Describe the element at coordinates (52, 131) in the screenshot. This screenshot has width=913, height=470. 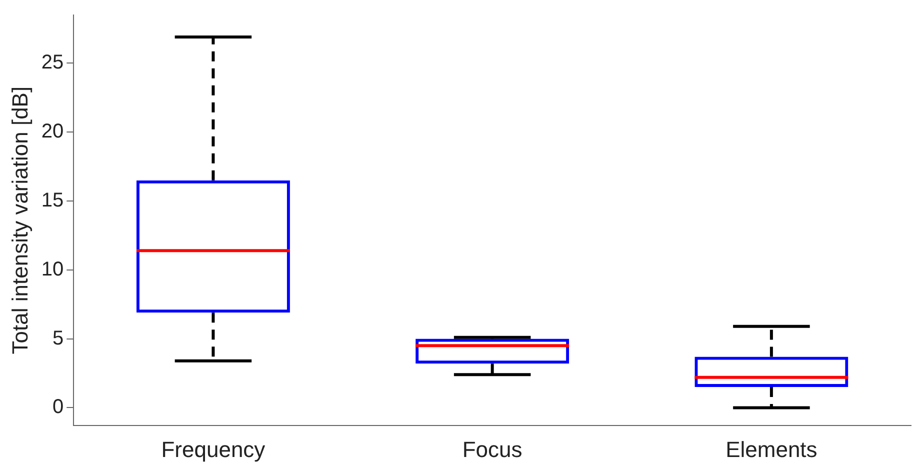
I see `y-tick-label: 20` at that location.